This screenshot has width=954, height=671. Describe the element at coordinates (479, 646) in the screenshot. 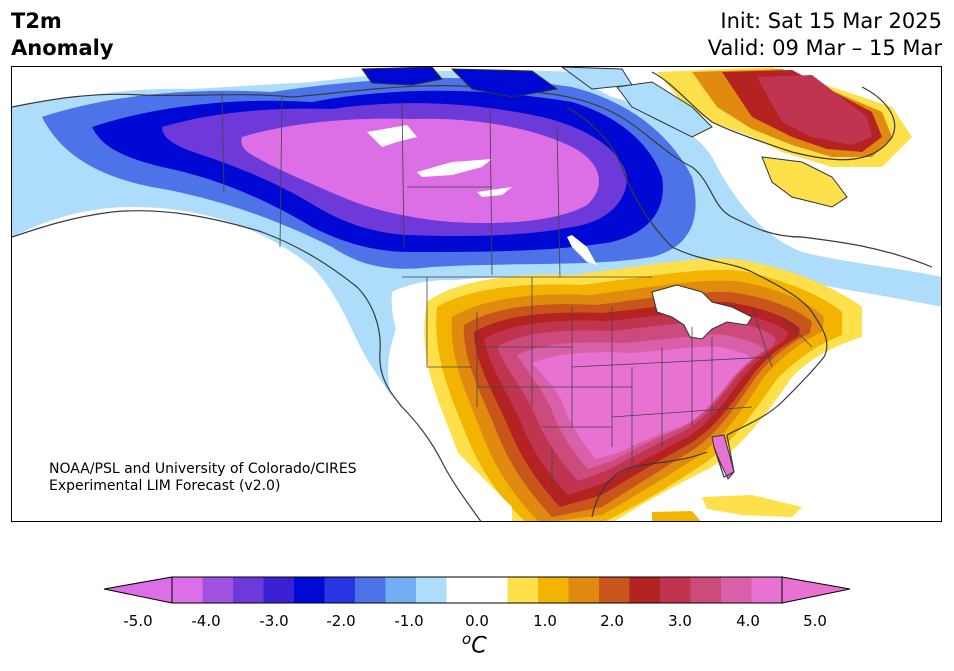

I see `units-letter: C` at that location.